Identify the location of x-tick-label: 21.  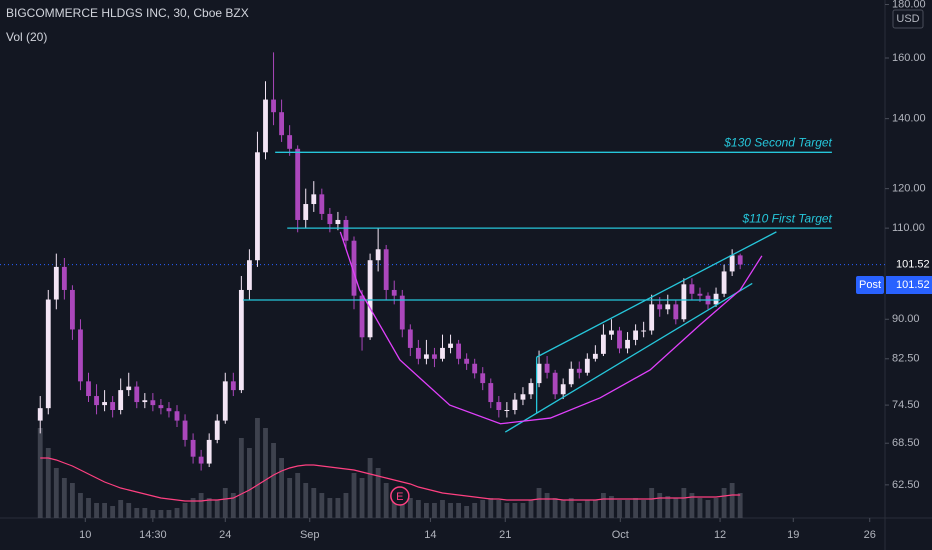
(505, 535).